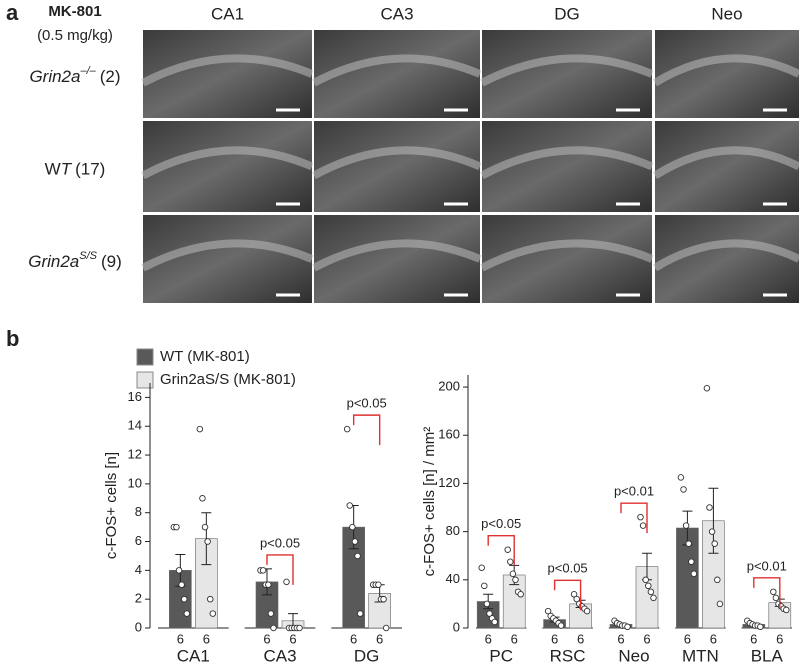 Image resolution: width=799 pixels, height=664 pixels. I want to click on panel-label: b, so click(12, 338).